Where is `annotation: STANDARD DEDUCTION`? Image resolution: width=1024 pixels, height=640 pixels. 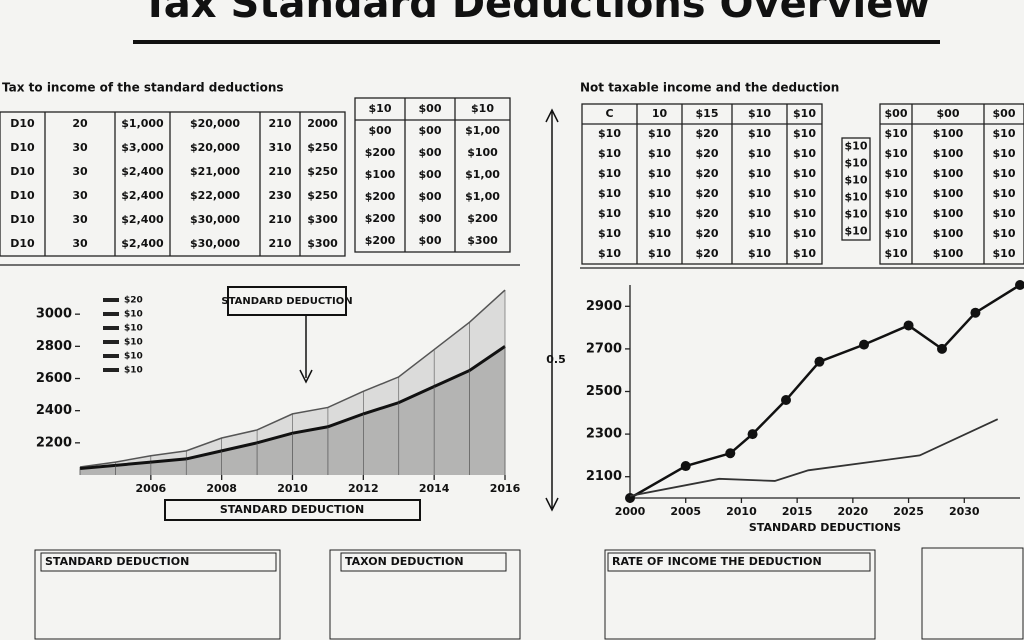 annotation: STANDARD DEDUCTION is located at coordinates (286, 301).